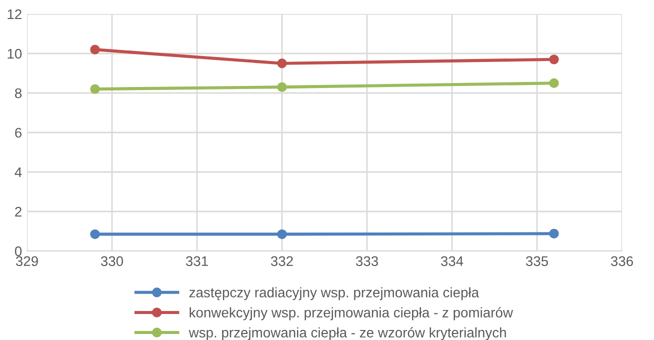 The width and height of the screenshot is (654, 340). Describe the element at coordinates (452, 261) in the screenshot. I see `x-tick-label: 334` at that location.